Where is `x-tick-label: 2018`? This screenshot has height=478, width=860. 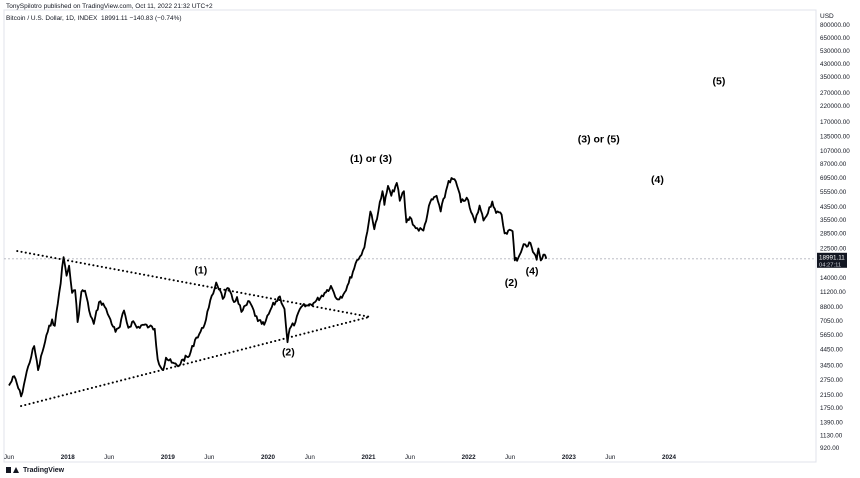 x-tick-label: 2018 is located at coordinates (68, 457).